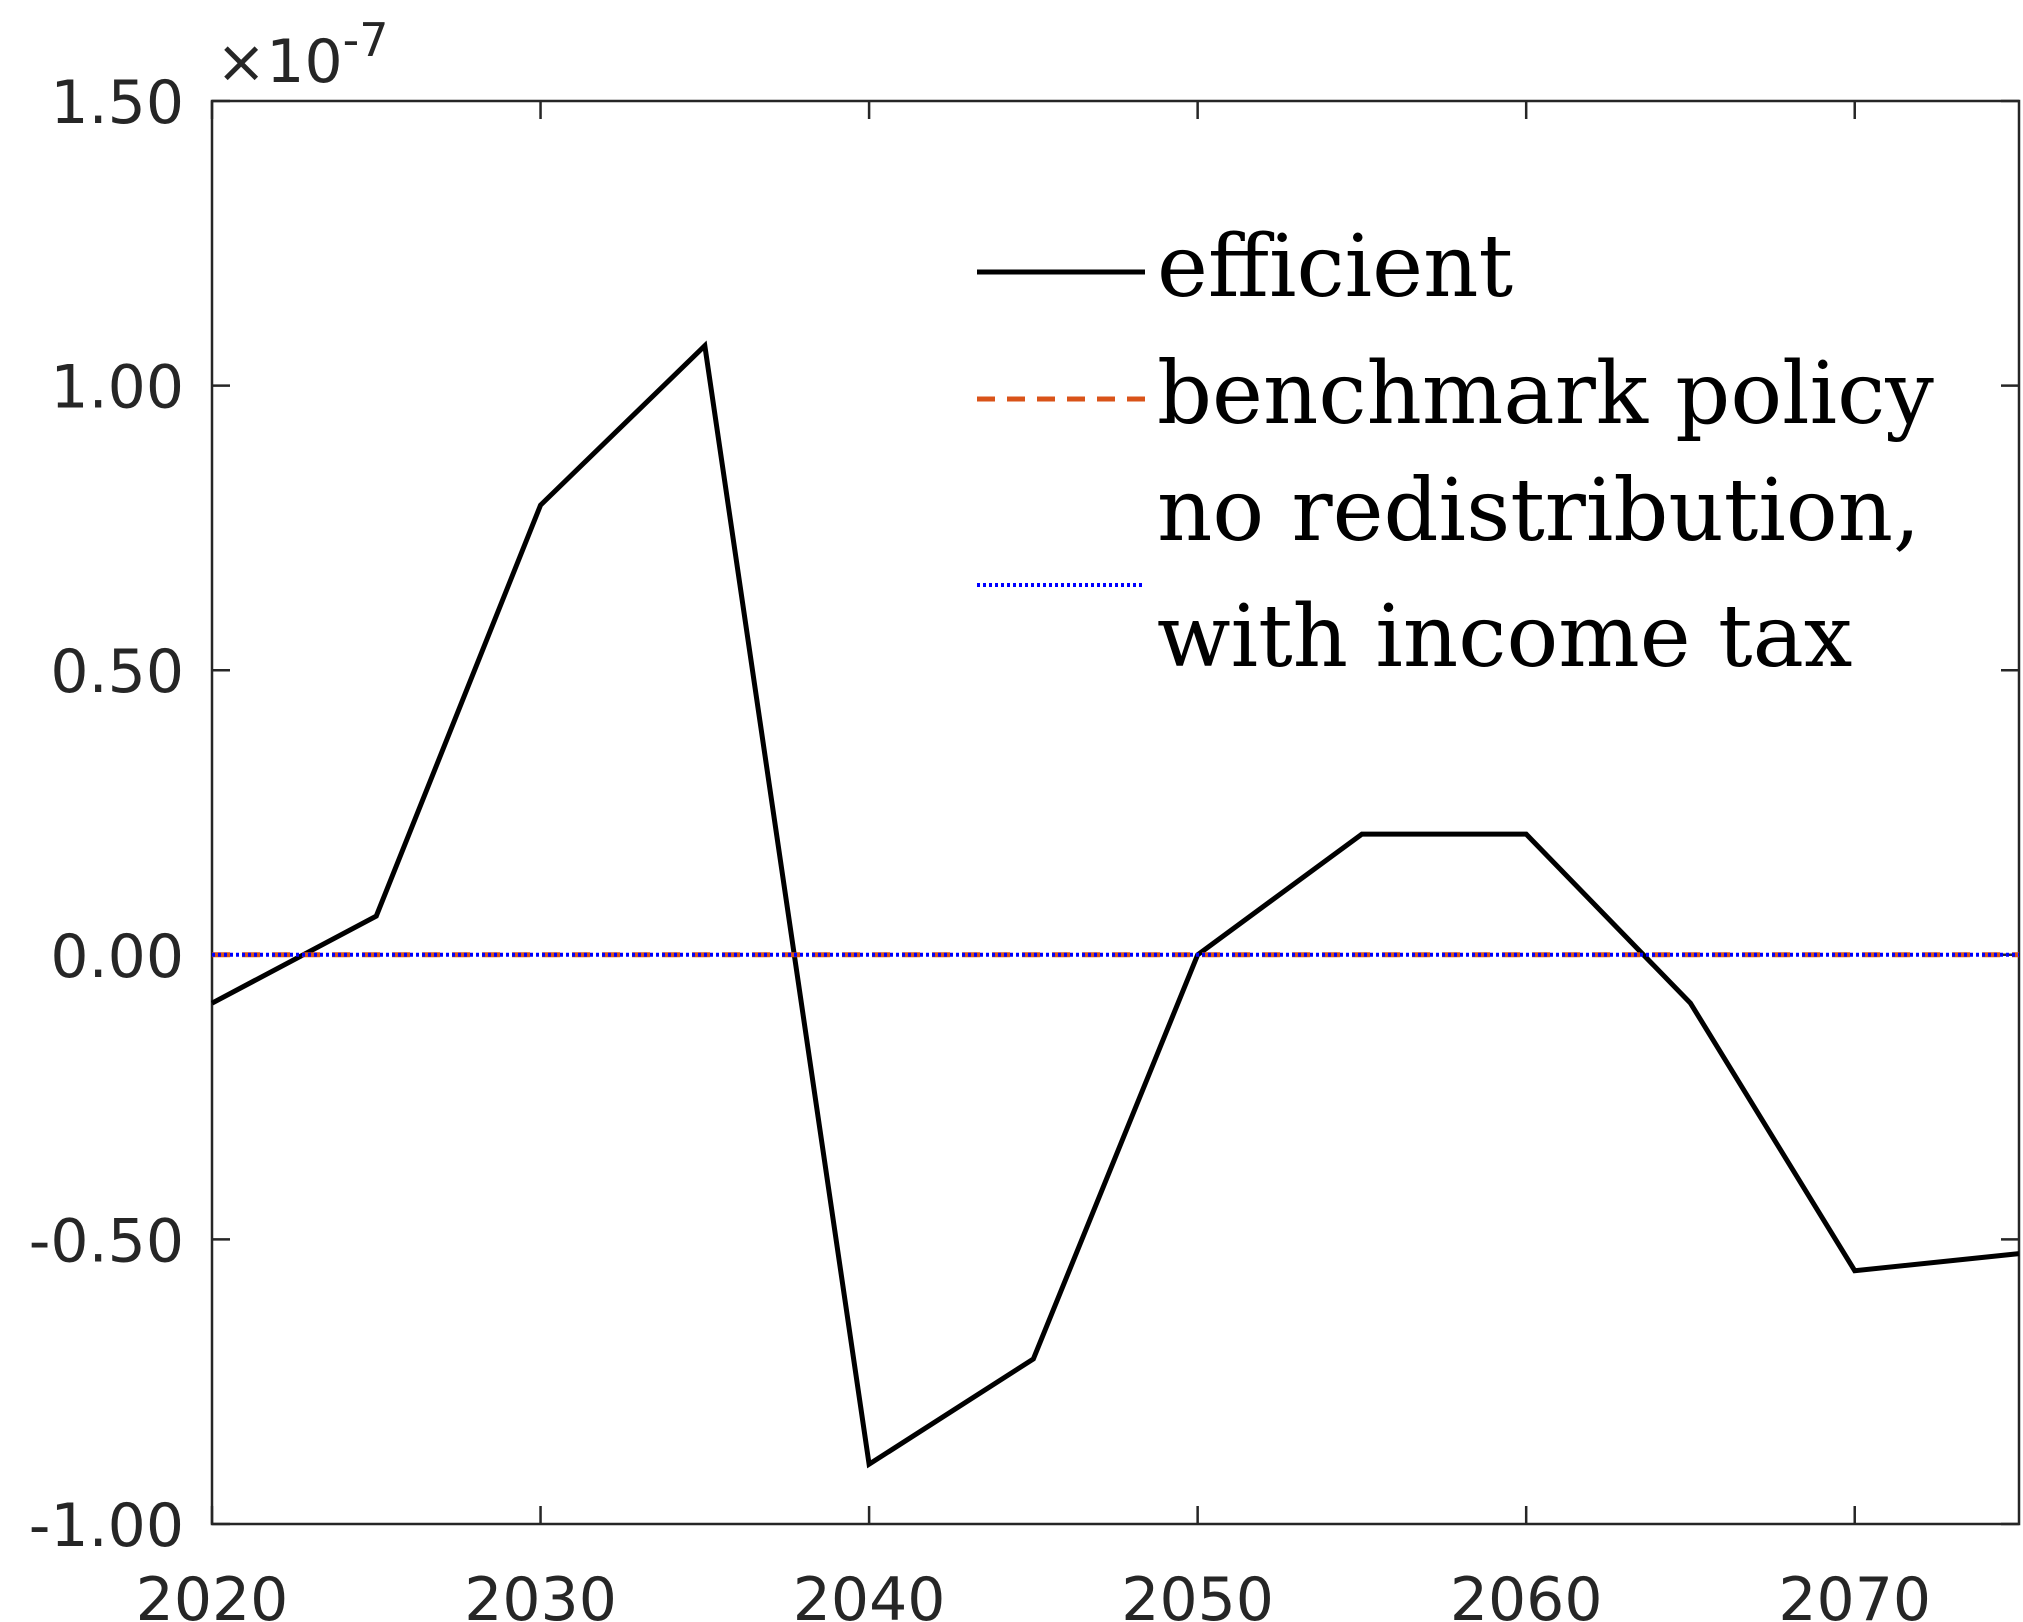  Describe the element at coordinates (106, 1526) in the screenshot. I see `y-tick-label: -1.00` at that location.